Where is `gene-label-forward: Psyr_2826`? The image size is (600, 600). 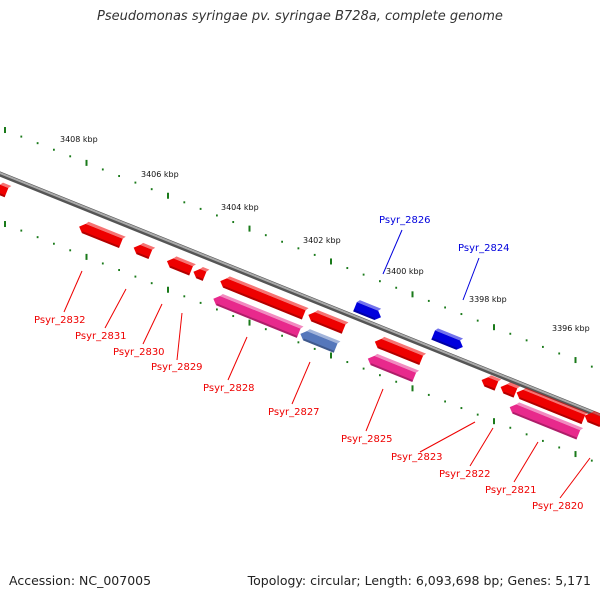
gene-label-forward: Psyr_2826 is located at coordinates (405, 220).